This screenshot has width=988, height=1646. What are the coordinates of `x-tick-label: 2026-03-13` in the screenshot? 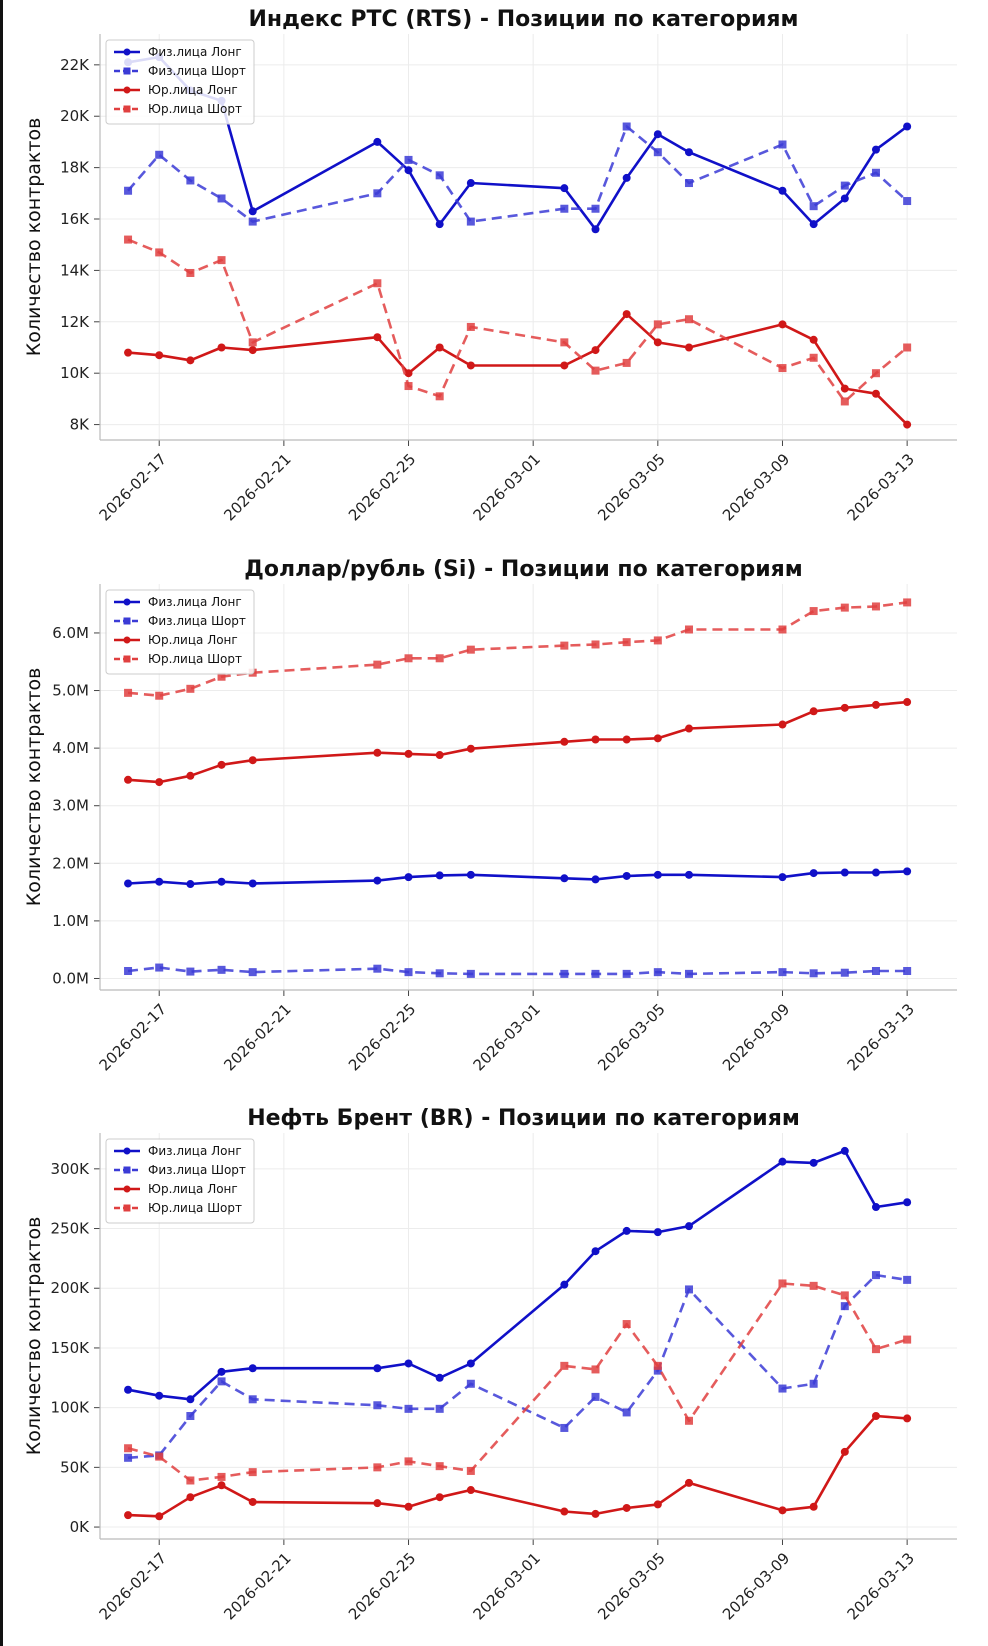 It's located at (881, 1586).